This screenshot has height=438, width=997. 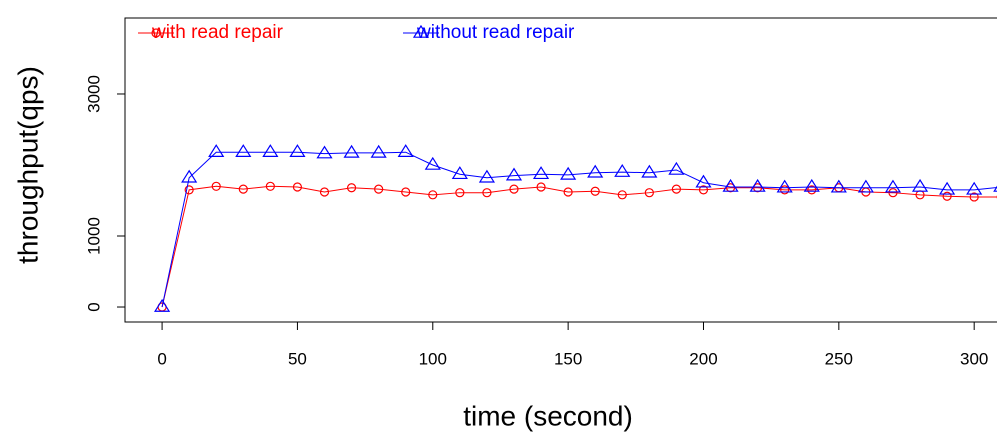 I want to click on legend-label: with read repair, so click(x=217, y=32).